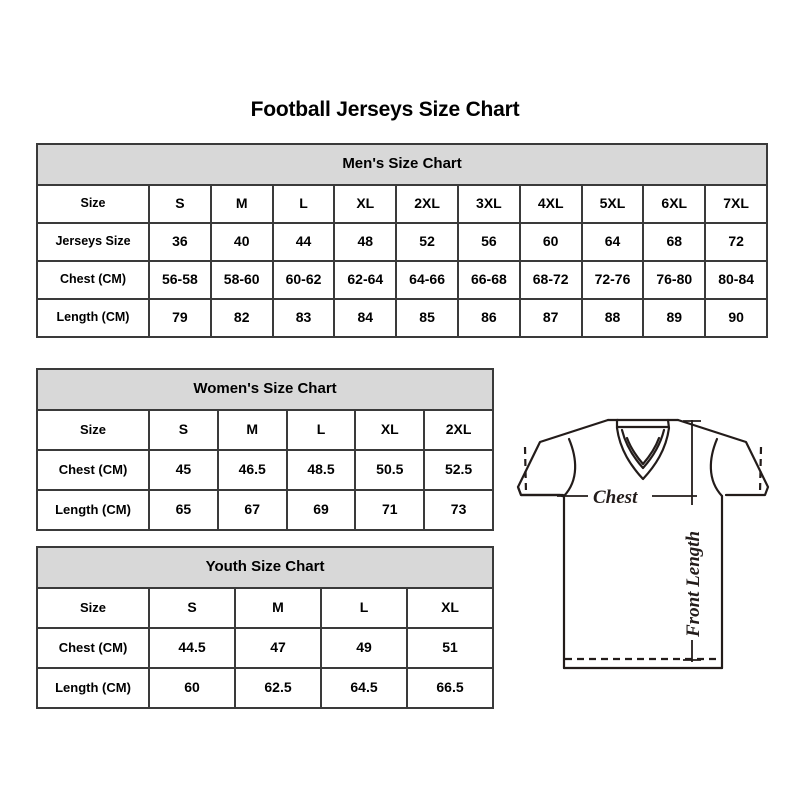 Image resolution: width=800 pixels, height=800 pixels. I want to click on table-cell: 46.5, so click(252, 470).